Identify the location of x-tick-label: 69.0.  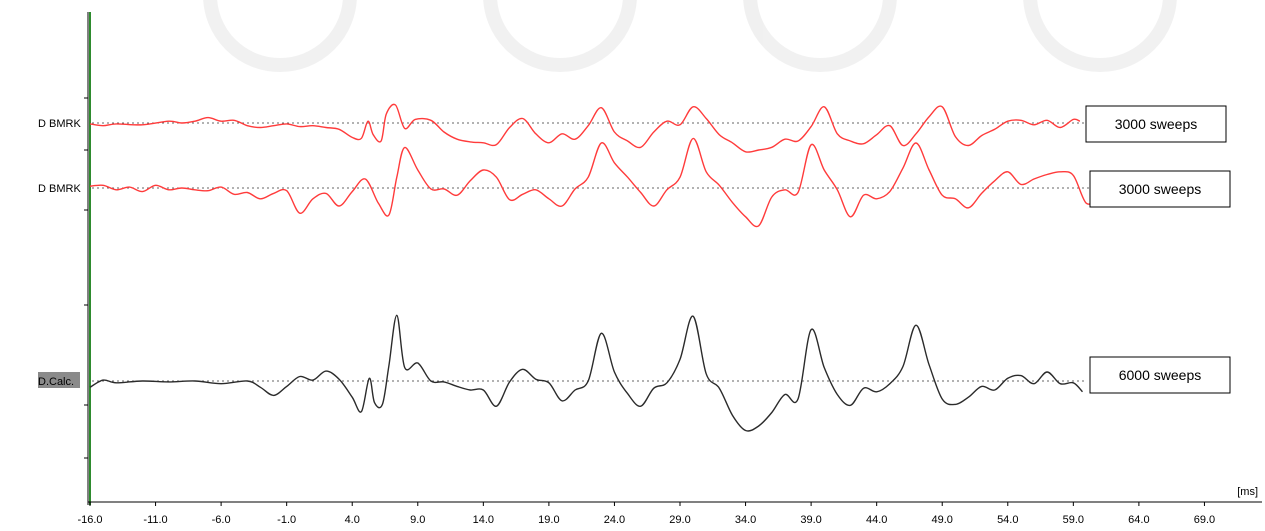
(1204, 520).